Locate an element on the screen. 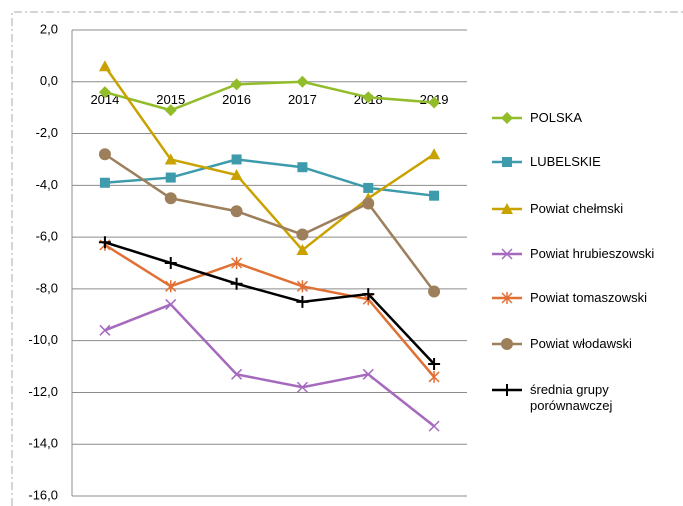 This screenshot has height=506, width=683. legend-label: Powiat chełmski is located at coordinates (577, 208).